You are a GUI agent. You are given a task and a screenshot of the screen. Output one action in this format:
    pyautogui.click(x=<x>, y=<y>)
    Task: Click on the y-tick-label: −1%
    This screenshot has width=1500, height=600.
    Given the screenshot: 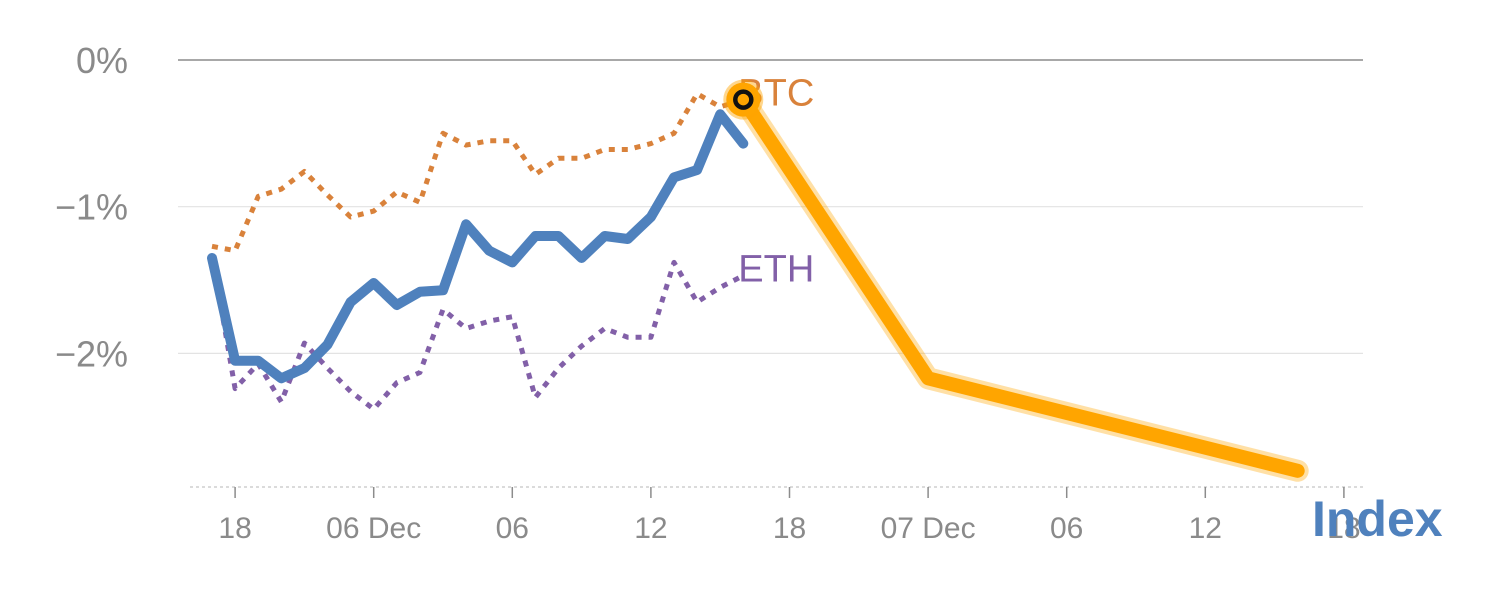 What is the action you would take?
    pyautogui.click(x=91, y=207)
    